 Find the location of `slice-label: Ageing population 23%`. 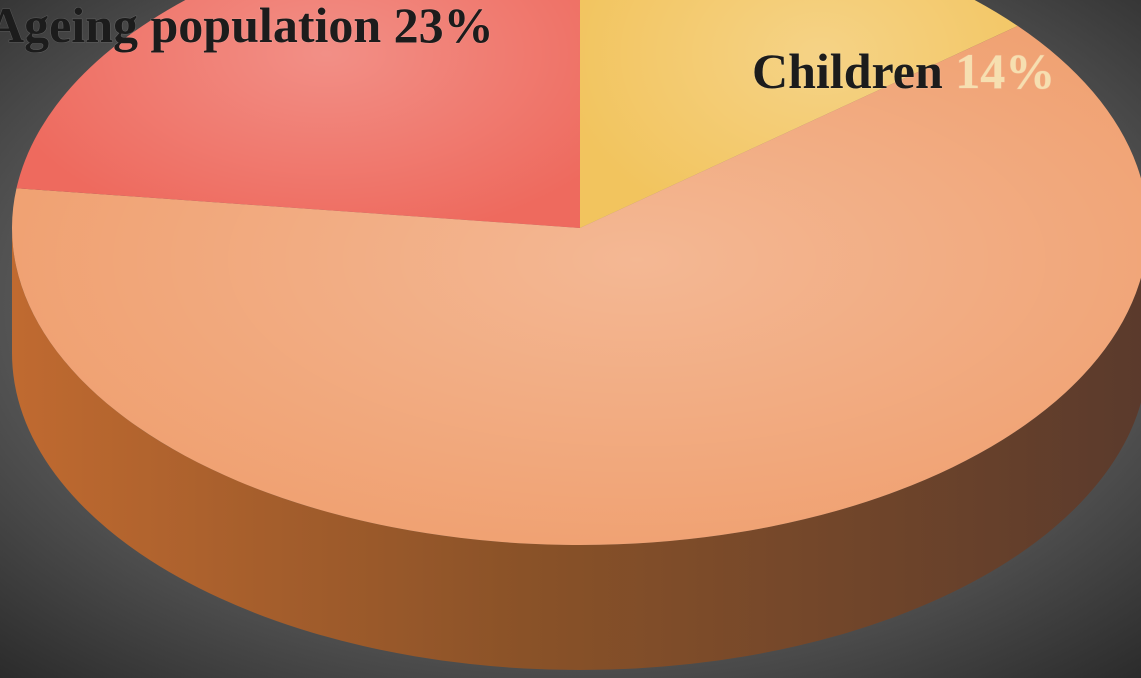

slice-label: Ageing population 23% is located at coordinates (247, 26).